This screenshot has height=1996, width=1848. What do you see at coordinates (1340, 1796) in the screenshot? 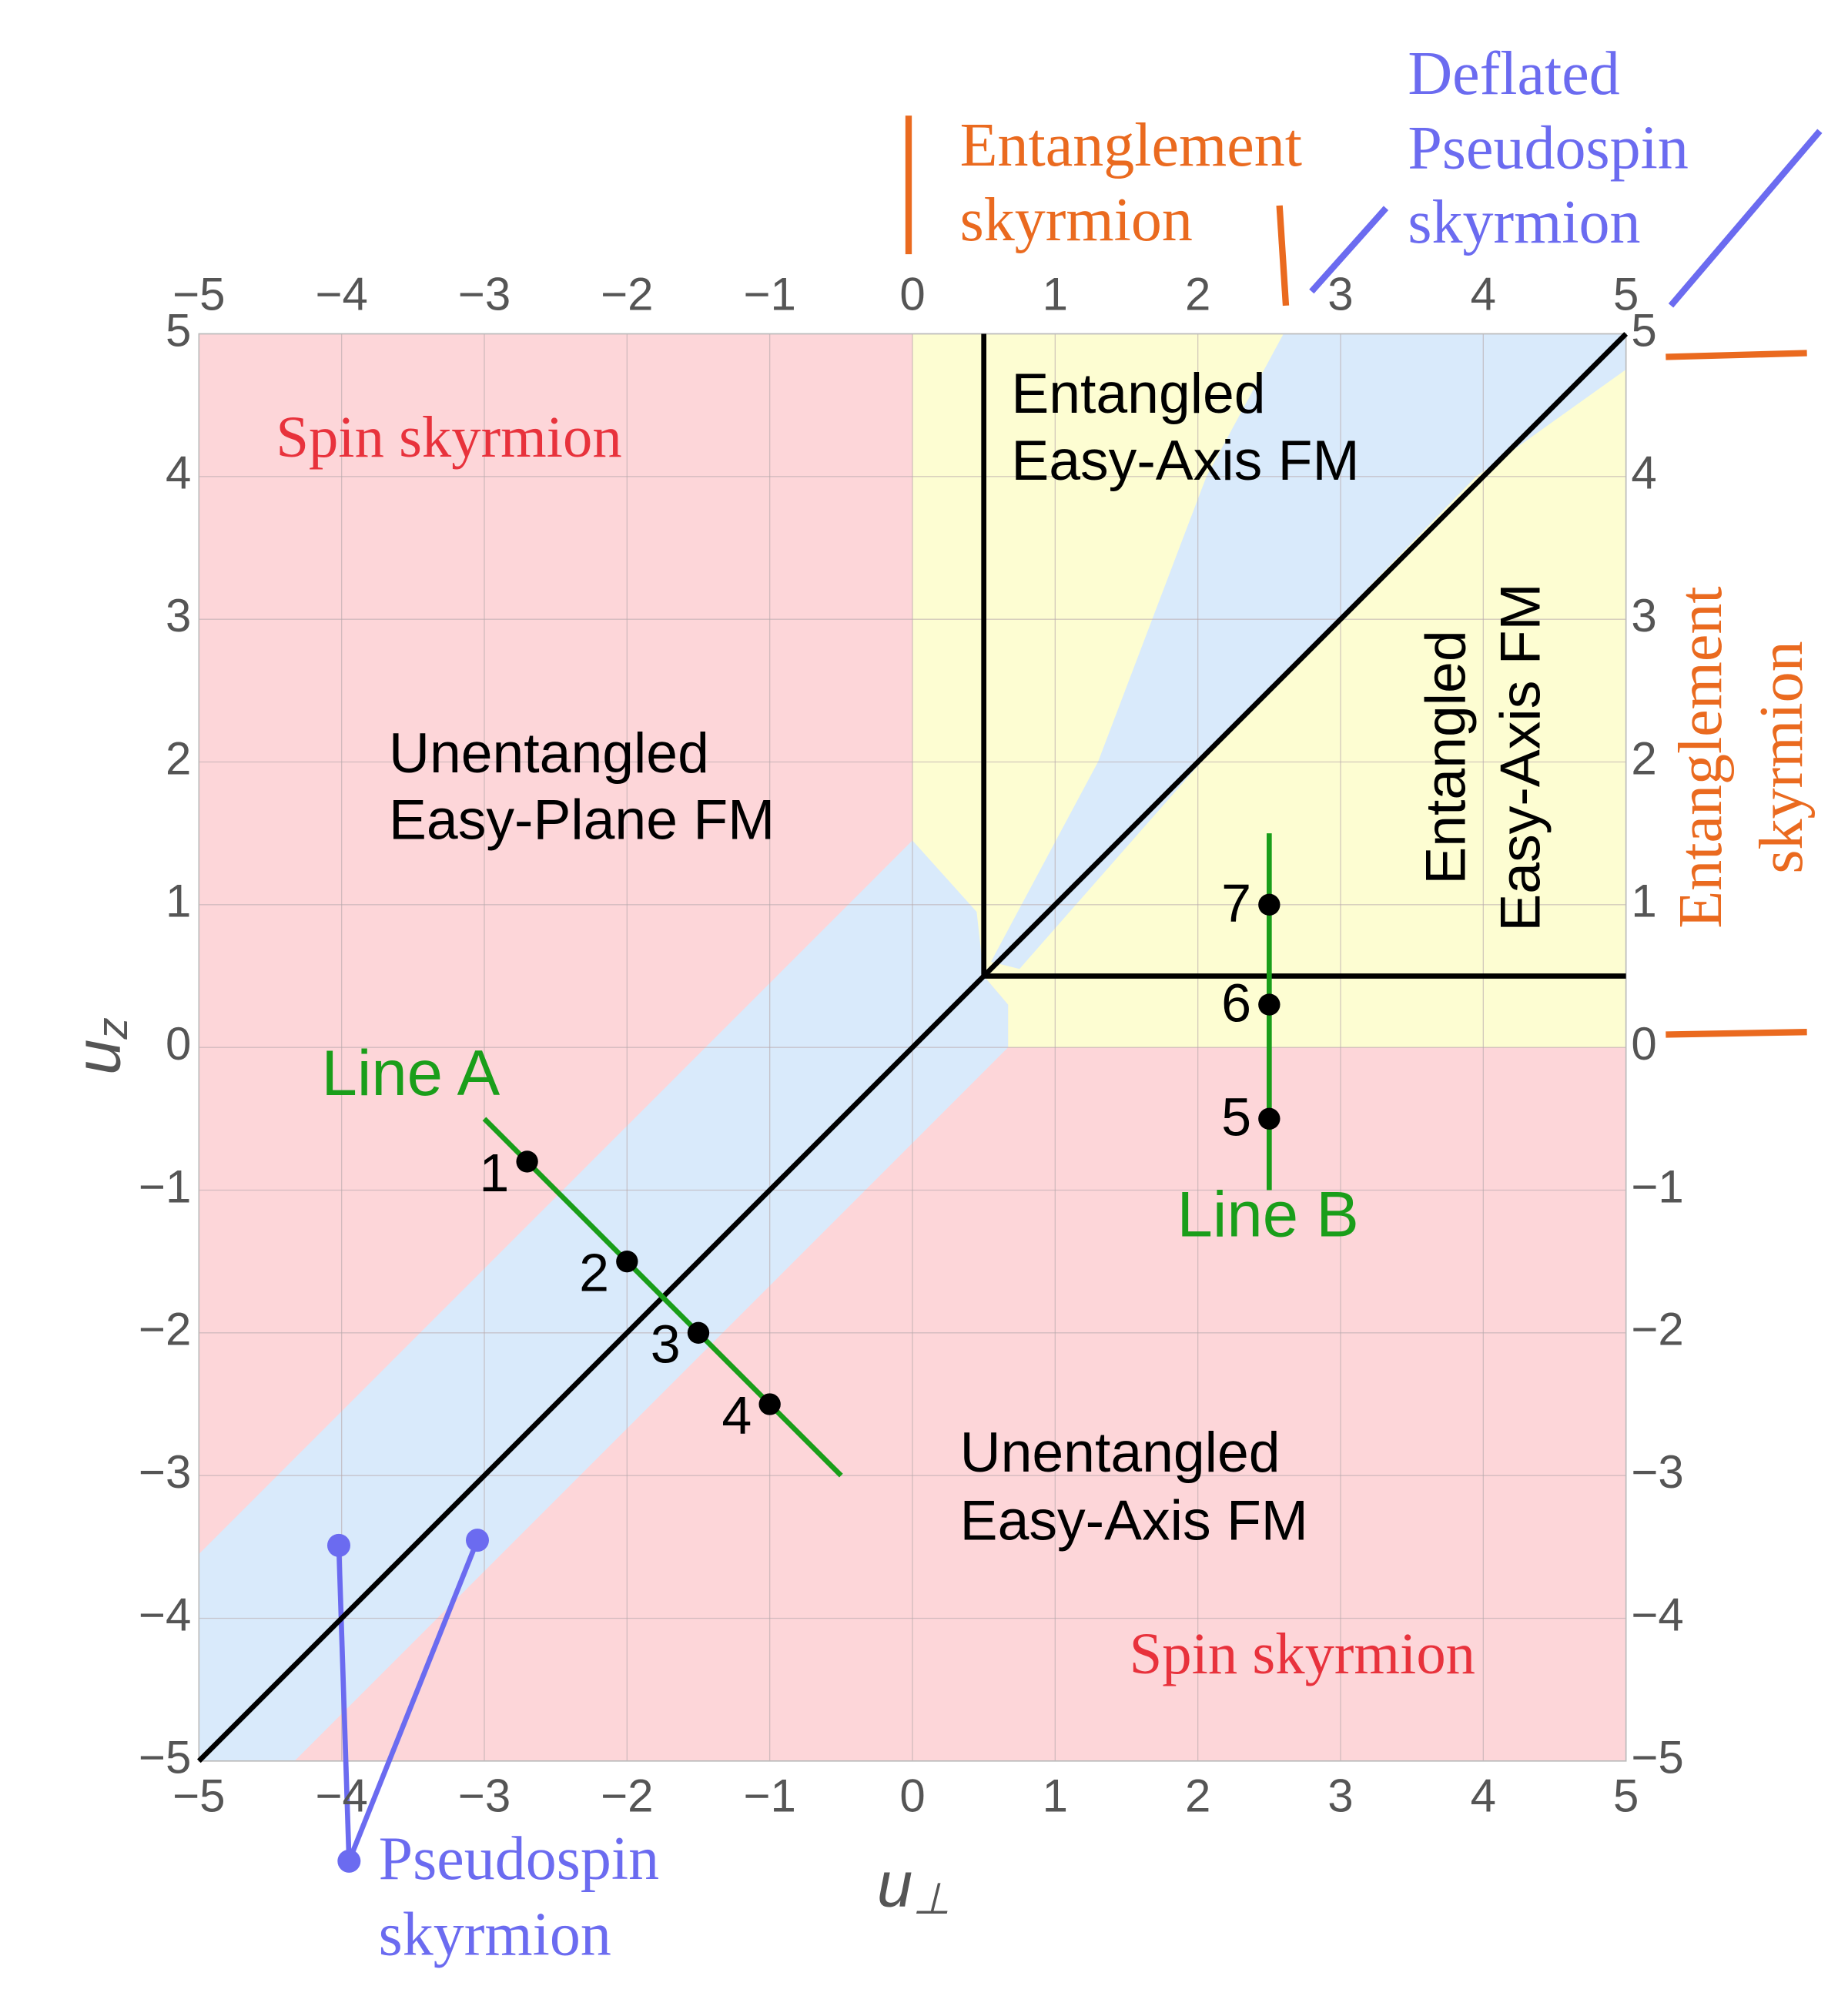
I see `x-tick-label: 3` at bounding box center [1340, 1796].